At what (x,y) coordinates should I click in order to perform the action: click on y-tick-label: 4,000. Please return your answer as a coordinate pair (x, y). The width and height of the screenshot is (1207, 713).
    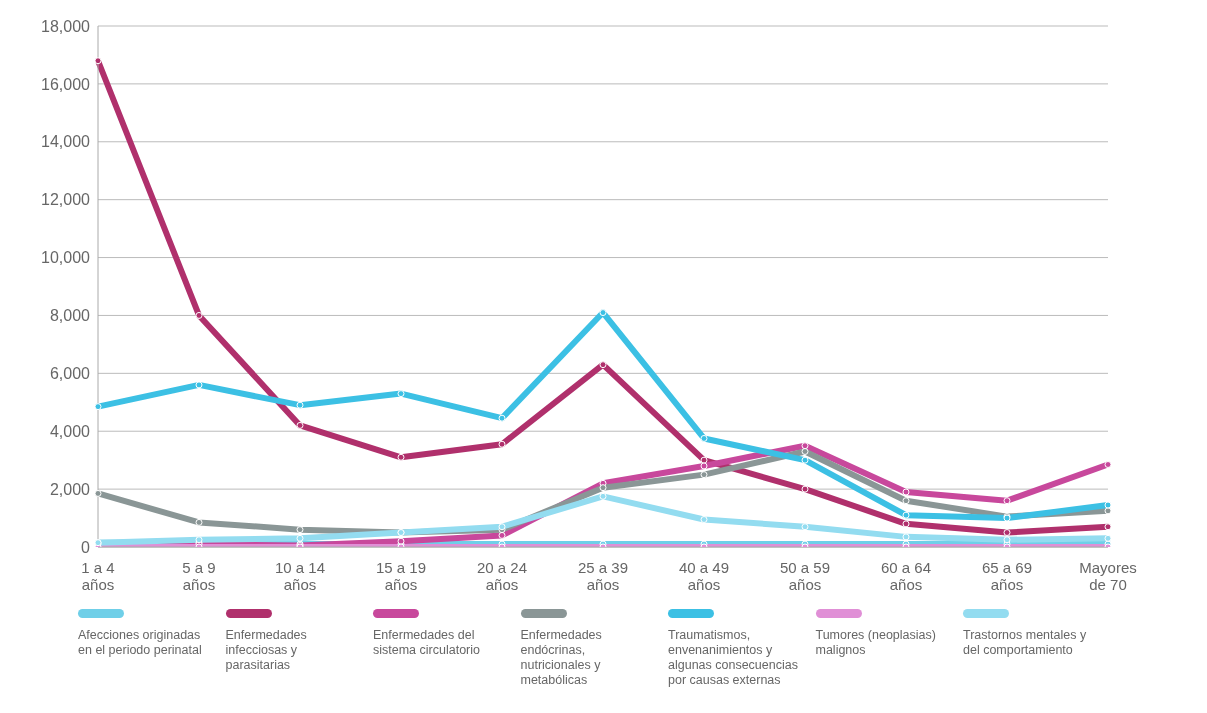
    Looking at the image, I should click on (70, 431).